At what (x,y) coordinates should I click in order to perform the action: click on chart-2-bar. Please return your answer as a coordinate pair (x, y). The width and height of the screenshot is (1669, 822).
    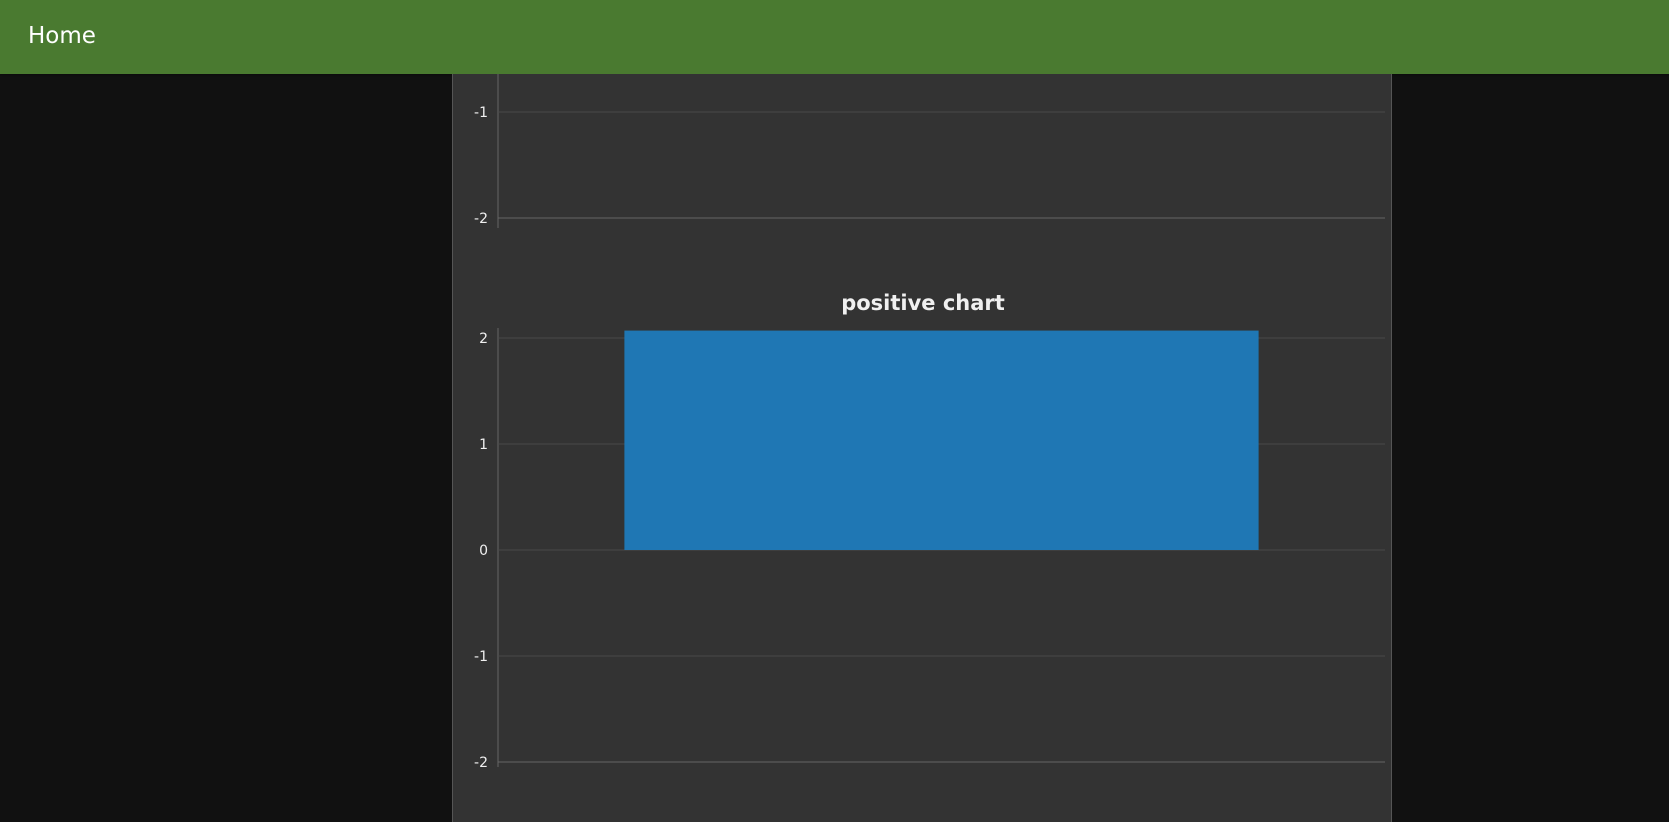
    Looking at the image, I should click on (941, 440).